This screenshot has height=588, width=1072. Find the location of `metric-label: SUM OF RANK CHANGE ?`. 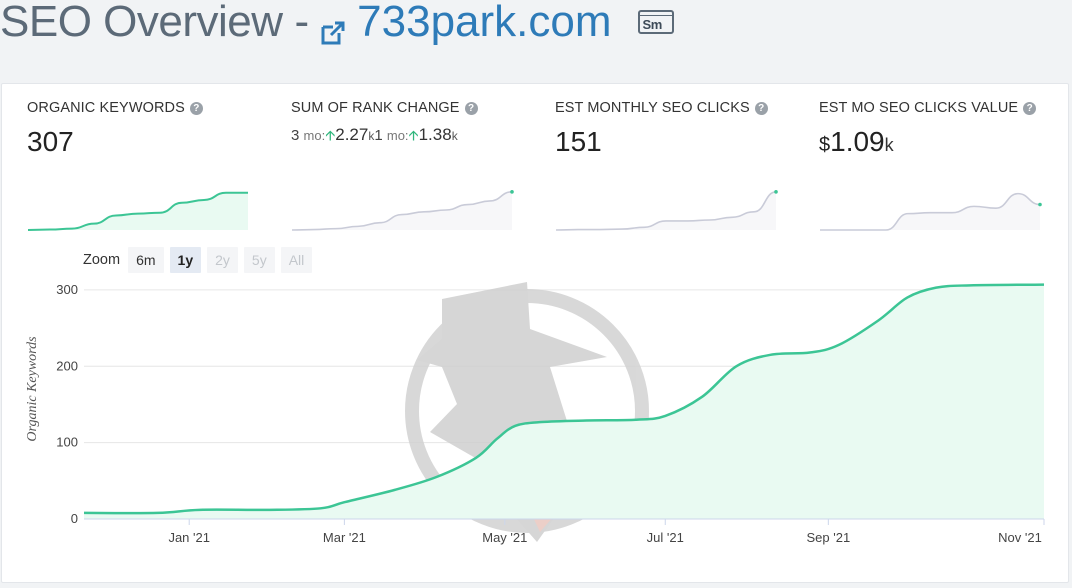

metric-label: SUM OF RANK CHANGE ? is located at coordinates (403, 108).